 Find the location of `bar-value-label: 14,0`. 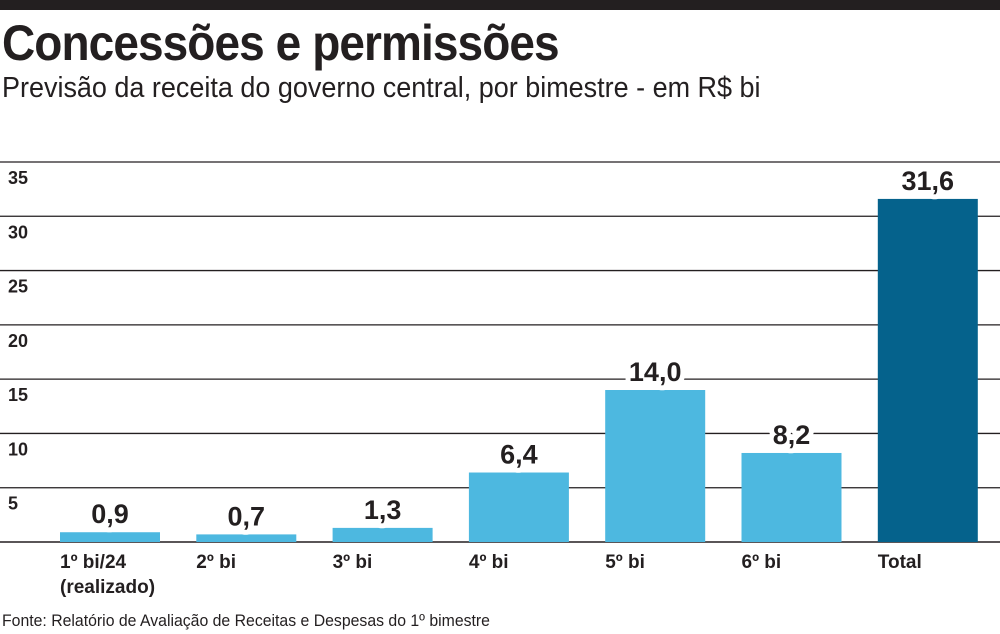

bar-value-label: 14,0 is located at coordinates (655, 372).